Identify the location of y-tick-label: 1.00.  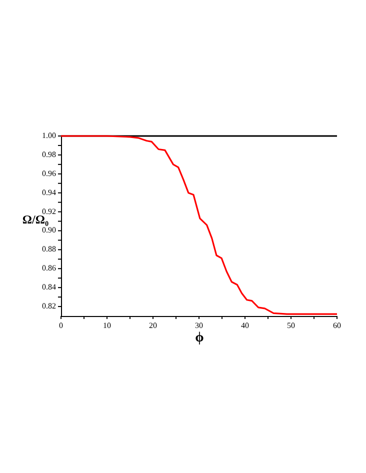
(49, 135).